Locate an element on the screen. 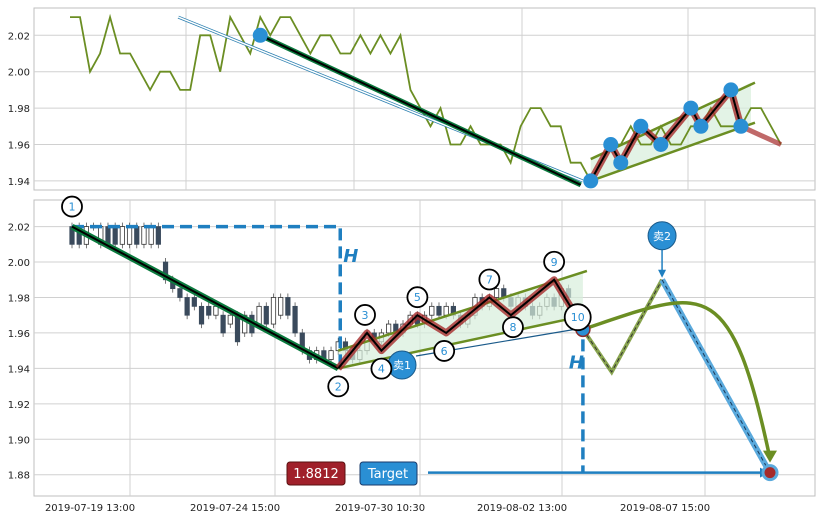 The width and height of the screenshot is (822, 520). top-ytick-label: 1.96 is located at coordinates (19, 146).